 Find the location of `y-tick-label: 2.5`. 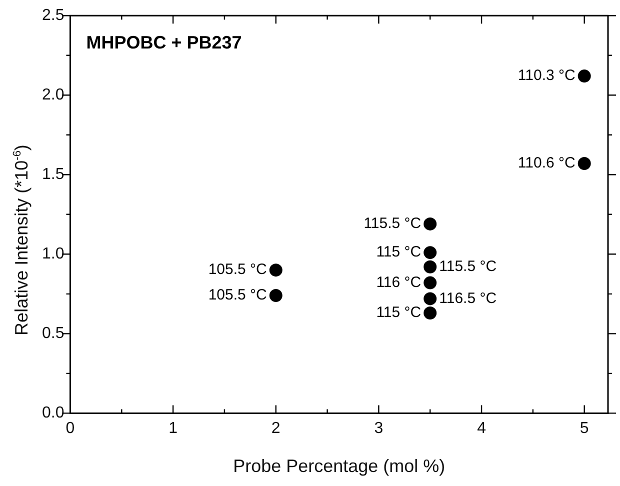

y-tick-label: 2.5 is located at coordinates (53, 15).